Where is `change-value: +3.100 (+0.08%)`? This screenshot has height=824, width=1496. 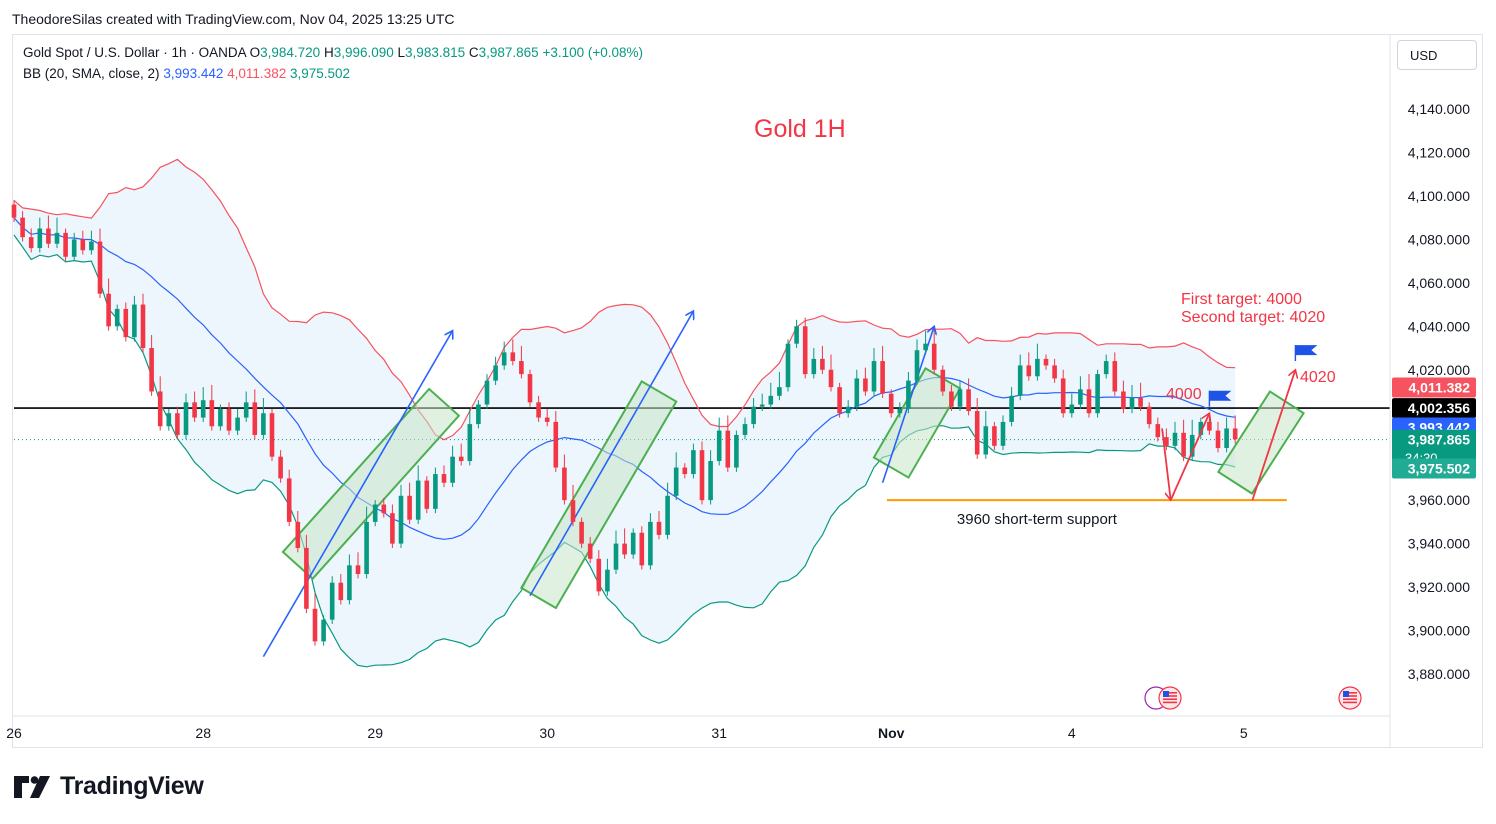
change-value: +3.100 (+0.08%) is located at coordinates (593, 52).